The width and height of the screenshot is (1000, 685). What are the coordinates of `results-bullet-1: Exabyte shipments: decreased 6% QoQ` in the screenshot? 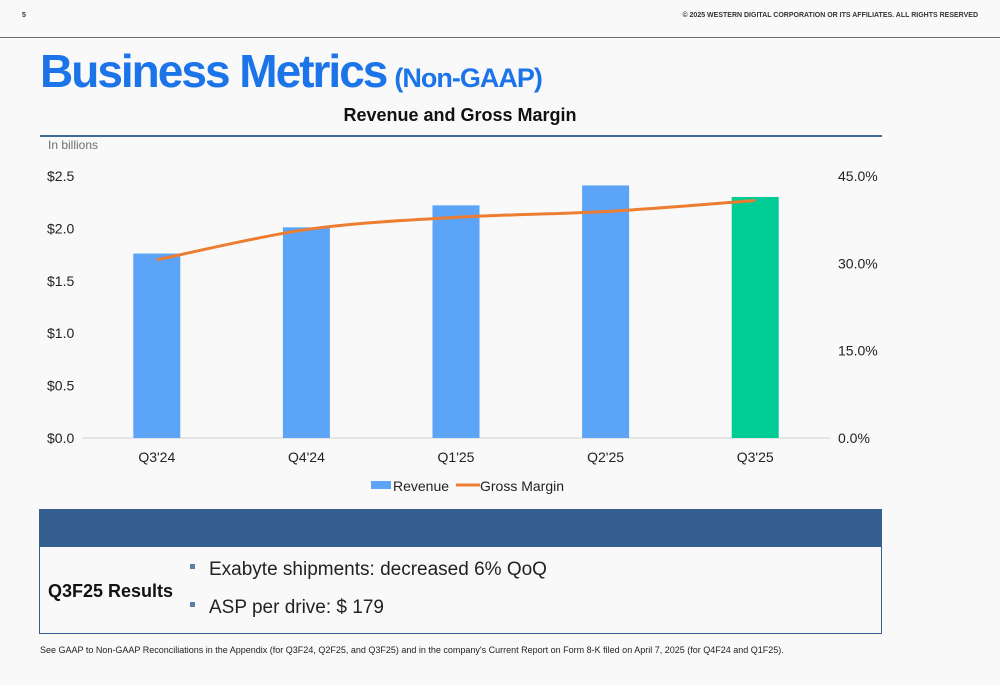 It's located at (368, 570).